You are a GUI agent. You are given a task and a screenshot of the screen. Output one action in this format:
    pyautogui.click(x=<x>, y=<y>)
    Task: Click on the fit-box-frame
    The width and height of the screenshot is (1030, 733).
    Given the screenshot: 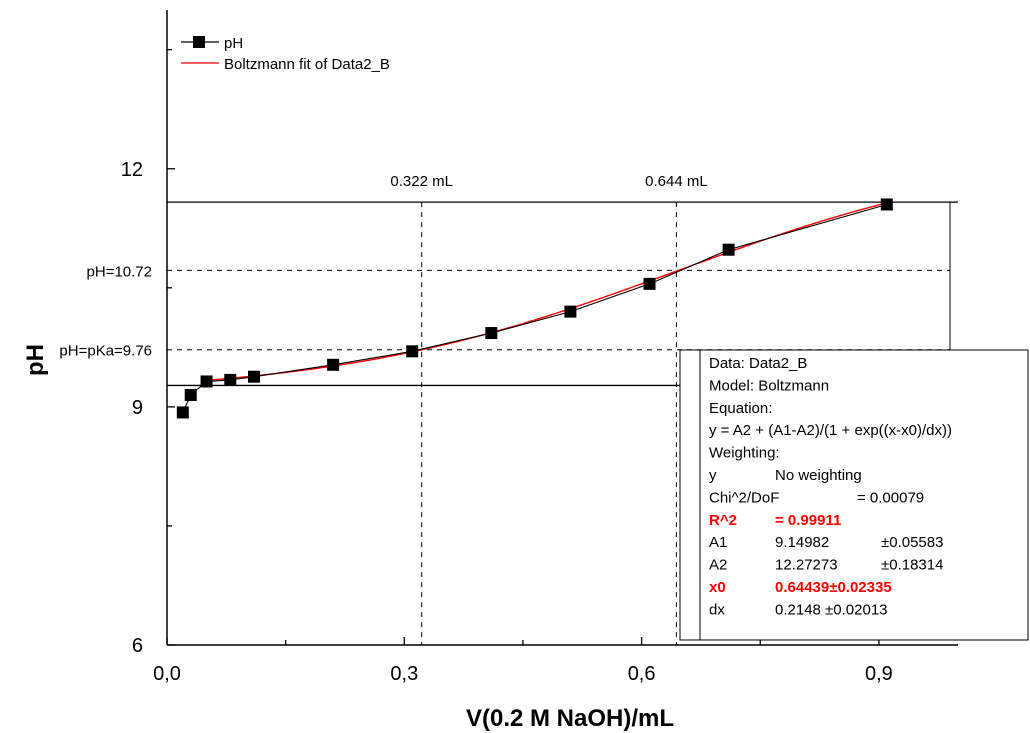 What is the action you would take?
    pyautogui.click(x=854, y=495)
    